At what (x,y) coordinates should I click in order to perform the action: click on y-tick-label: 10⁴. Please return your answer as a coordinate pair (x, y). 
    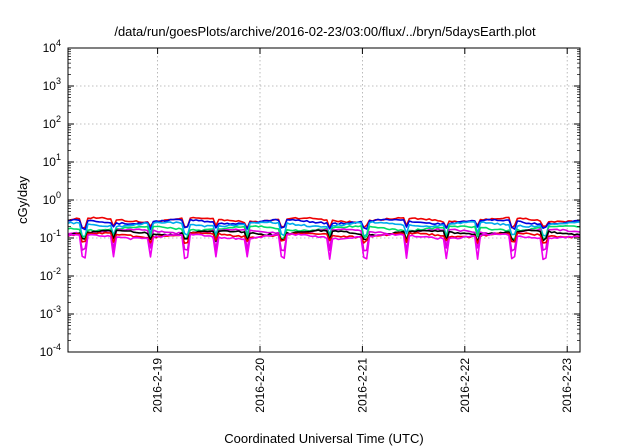
    Looking at the image, I should click on (52, 46).